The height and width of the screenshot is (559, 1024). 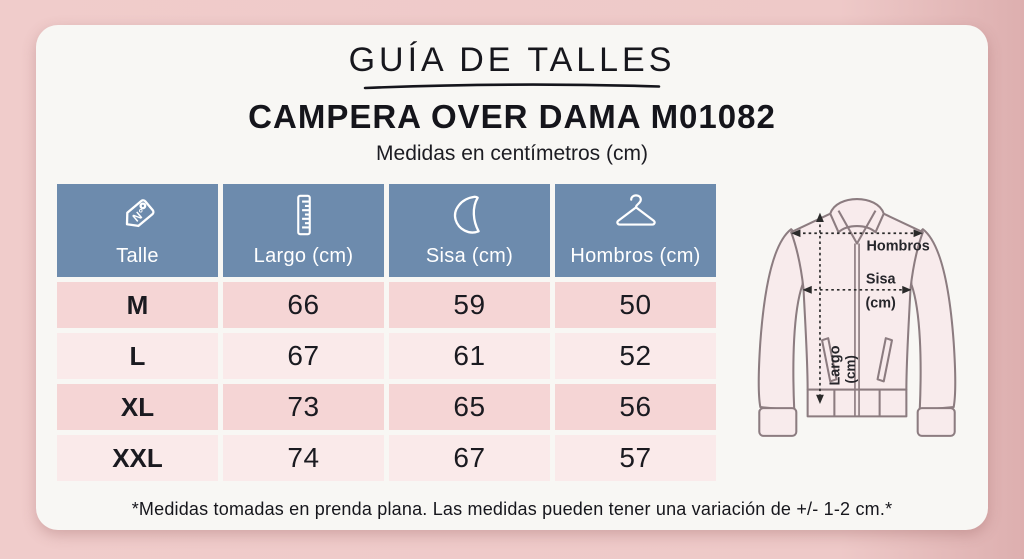 I want to click on column-header-sisa: Sisa (cm), so click(x=469, y=230).